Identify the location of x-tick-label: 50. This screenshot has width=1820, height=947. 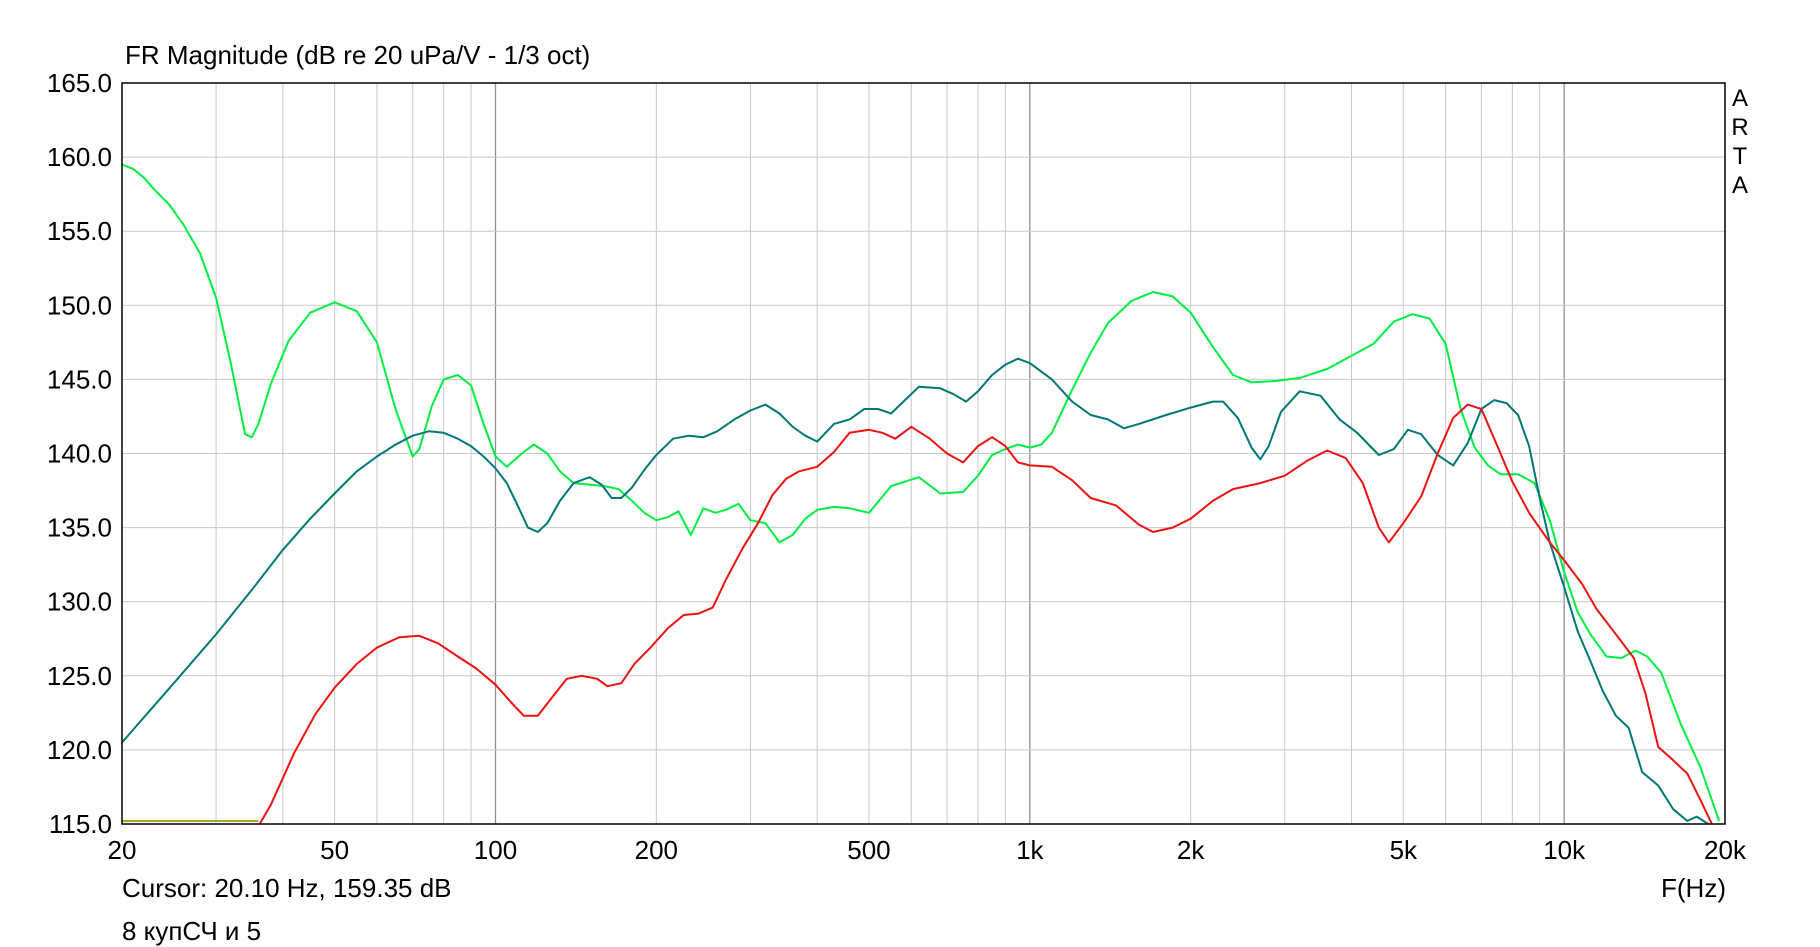
(334, 850).